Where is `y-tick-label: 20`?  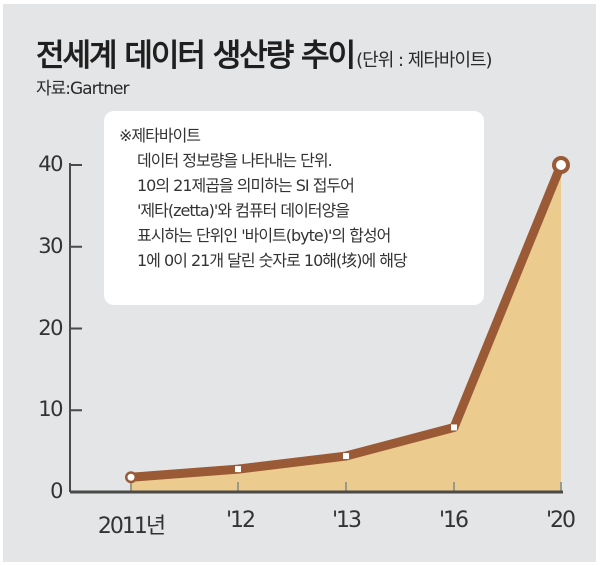
y-tick-label: 20 is located at coordinates (50, 328).